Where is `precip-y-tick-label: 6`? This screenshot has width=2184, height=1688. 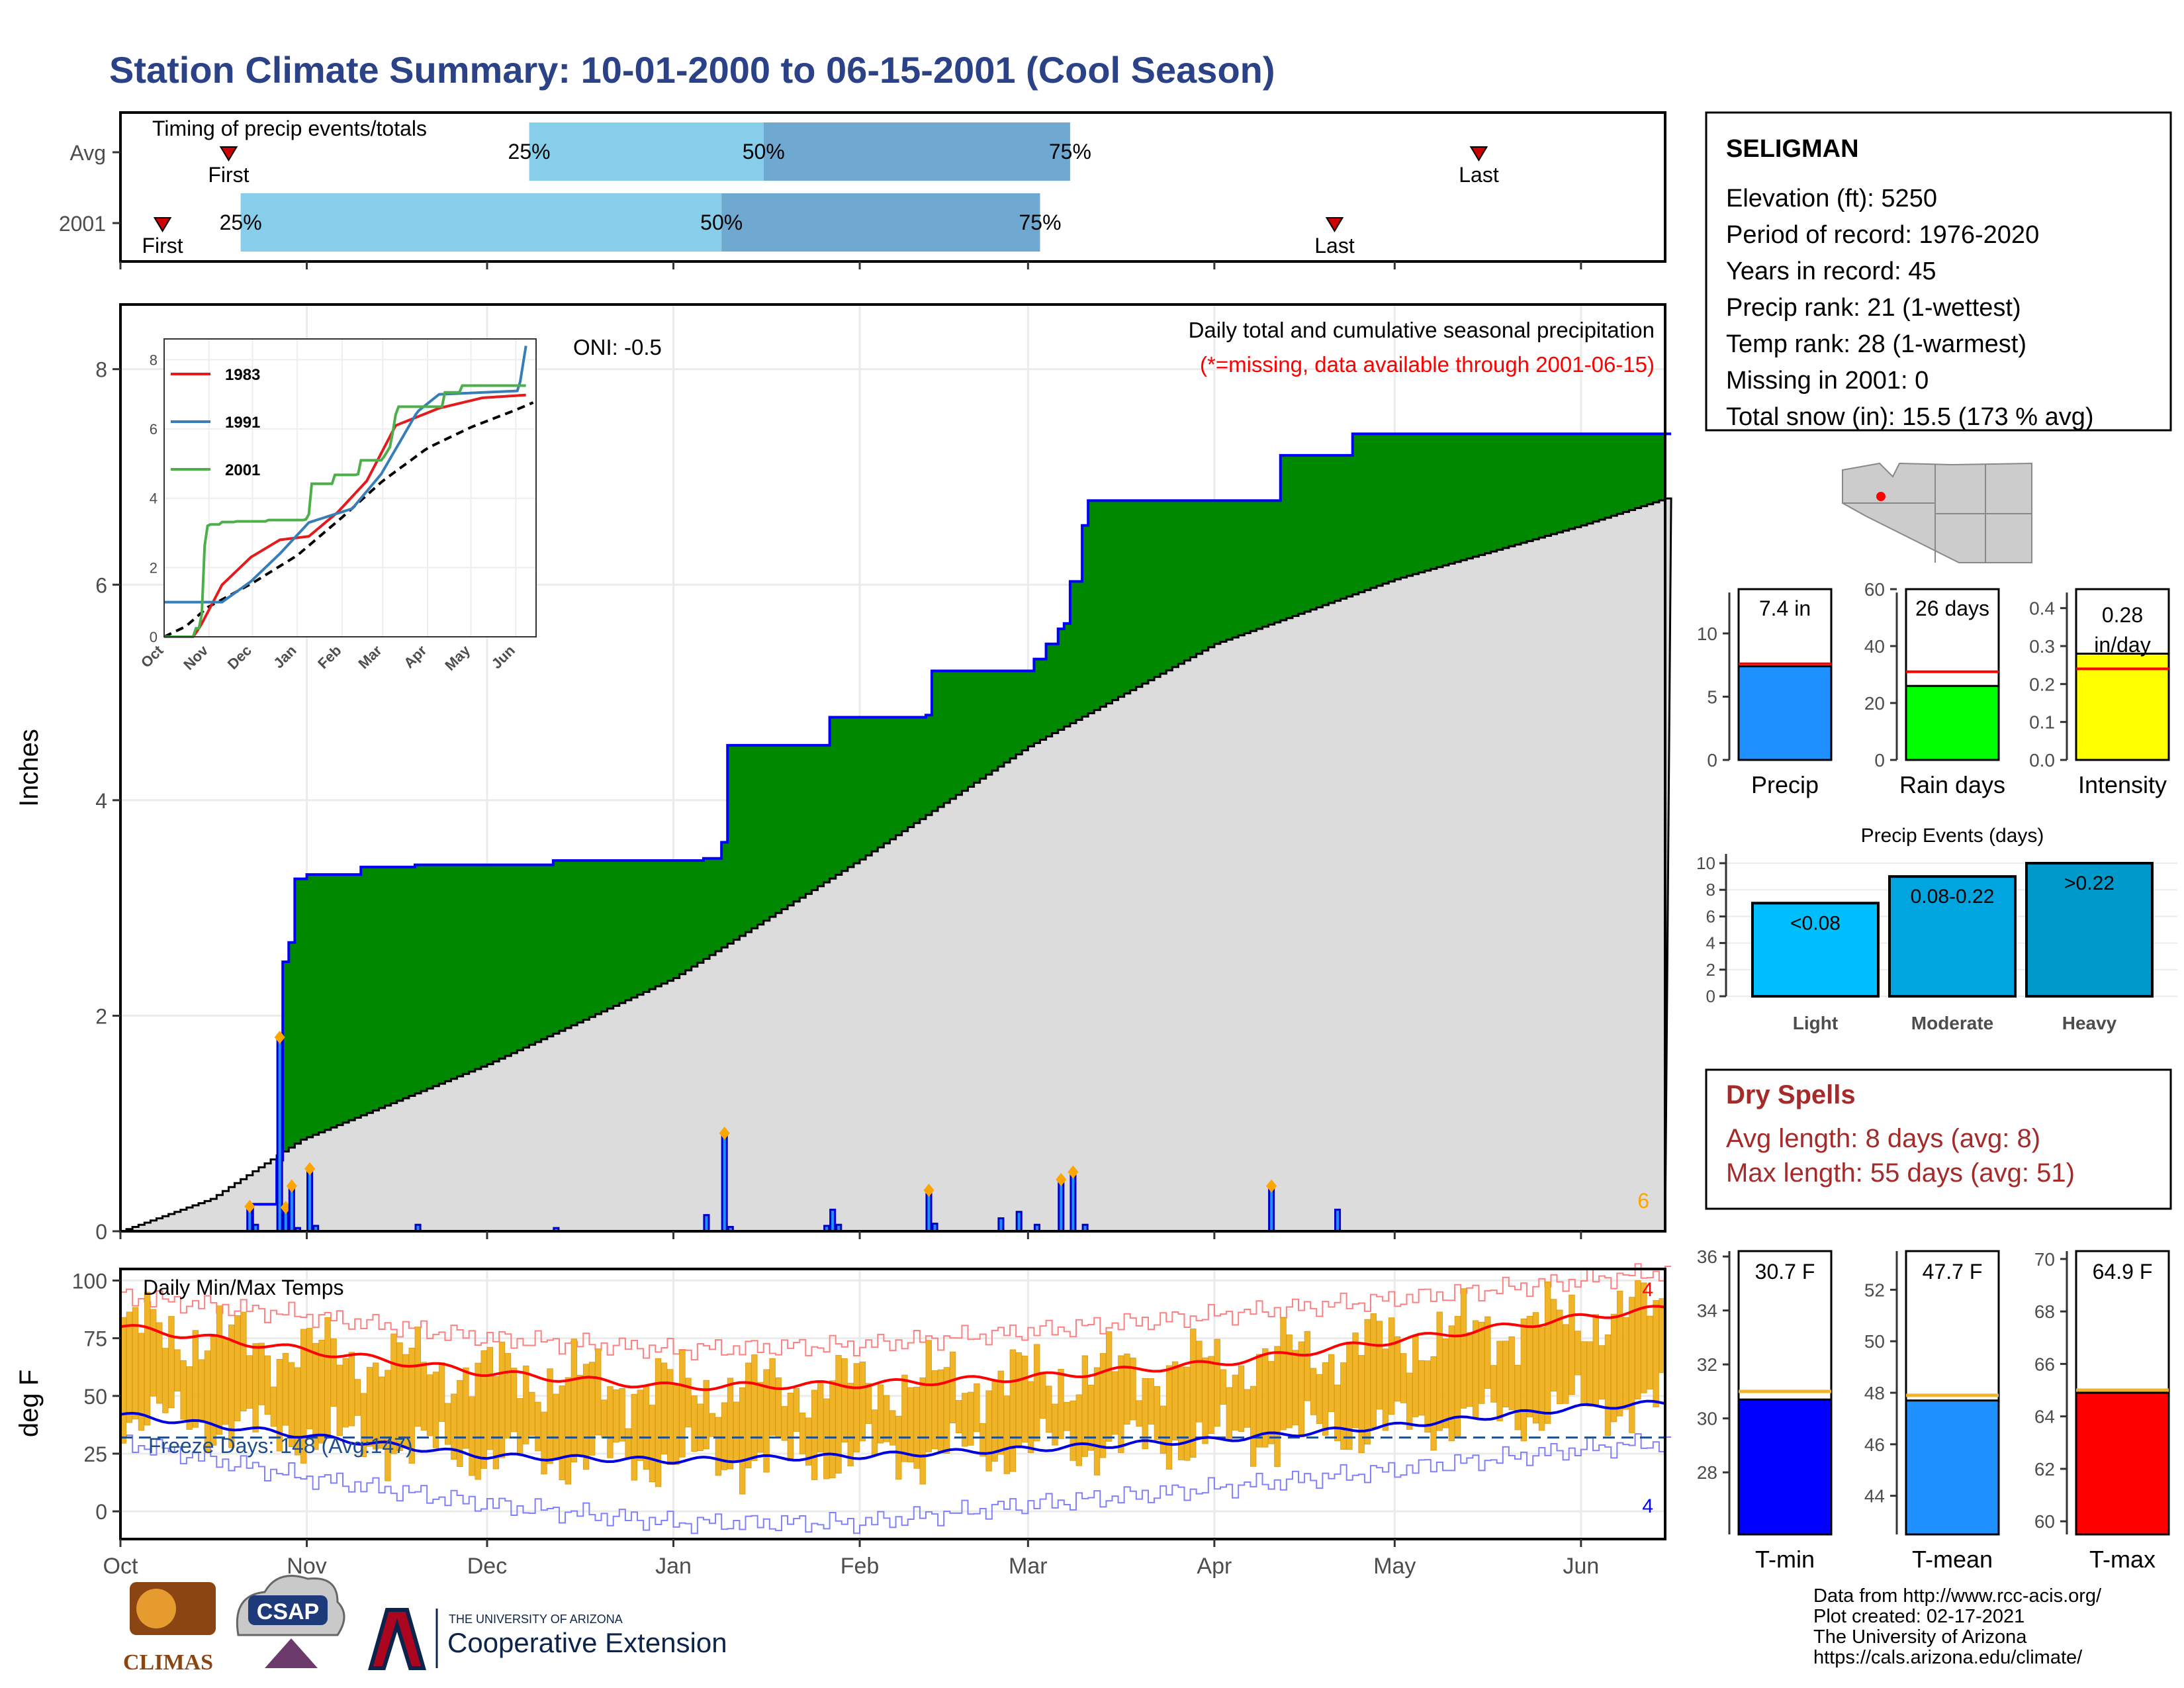
precip-y-tick-label: 6 is located at coordinates (101, 585).